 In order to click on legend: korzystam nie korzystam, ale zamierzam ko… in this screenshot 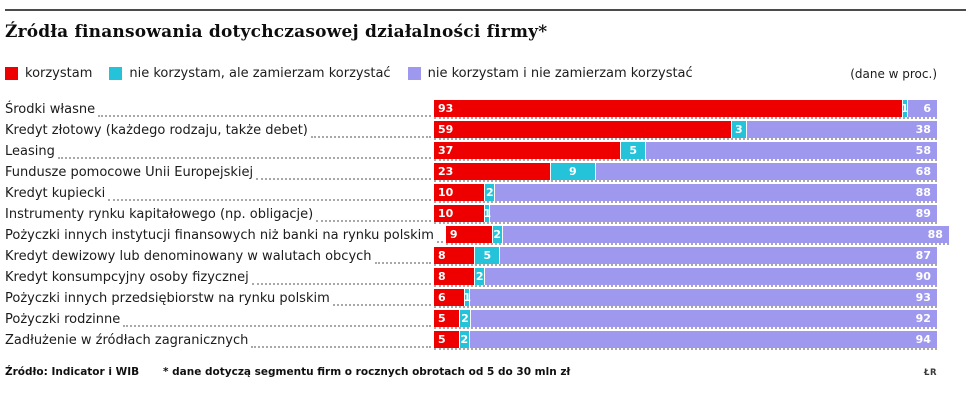, I will do `click(471, 73)`.